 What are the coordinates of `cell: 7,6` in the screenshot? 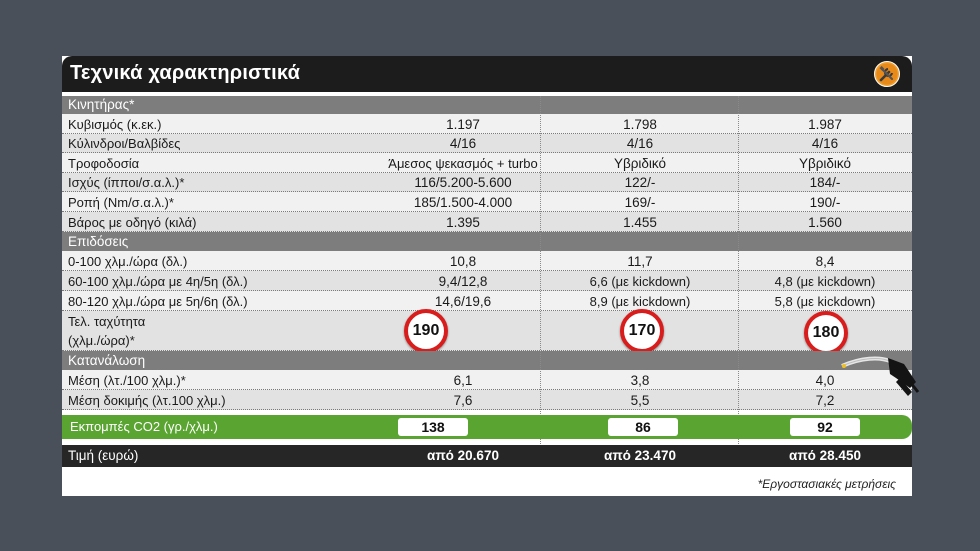 It's located at (463, 400).